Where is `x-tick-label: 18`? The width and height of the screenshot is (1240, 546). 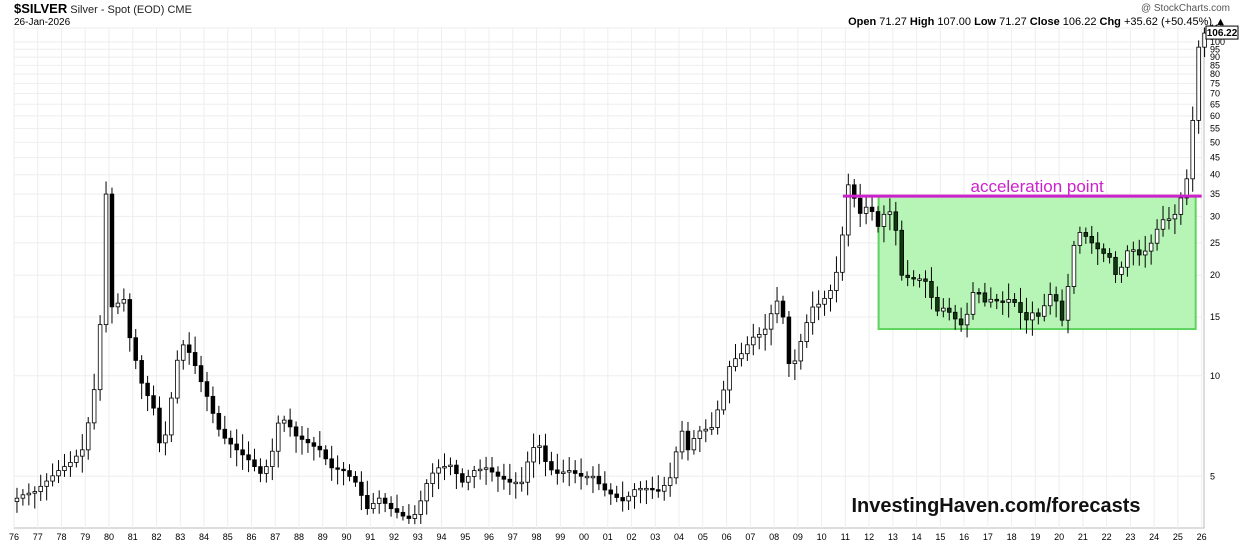
x-tick-label: 18 is located at coordinates (1012, 537).